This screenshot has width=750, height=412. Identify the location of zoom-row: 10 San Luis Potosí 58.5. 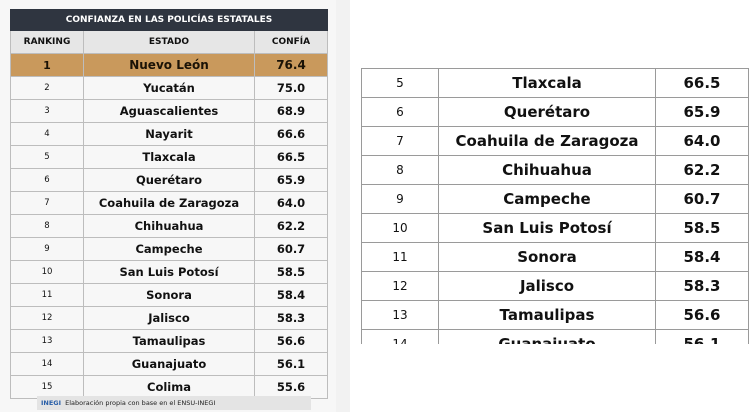
(555, 228).